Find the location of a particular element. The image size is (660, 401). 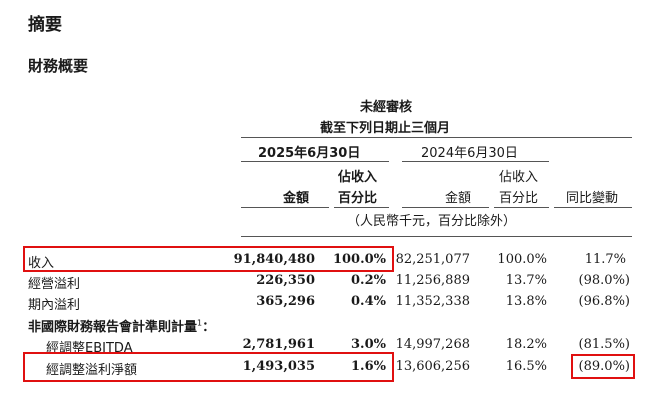

unit-note: （人民幣千元，百分比除外） is located at coordinates (432, 221).